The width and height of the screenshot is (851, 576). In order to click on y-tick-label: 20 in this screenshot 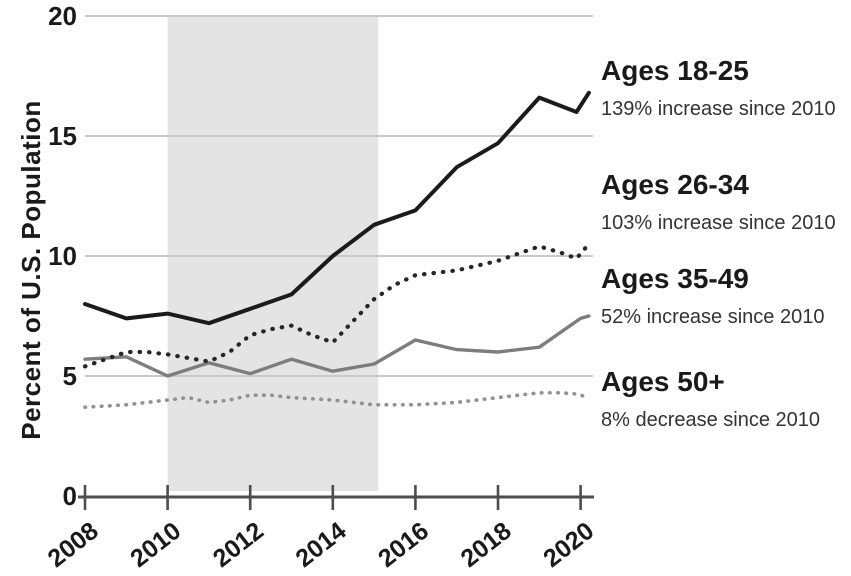, I will do `click(62, 16)`.